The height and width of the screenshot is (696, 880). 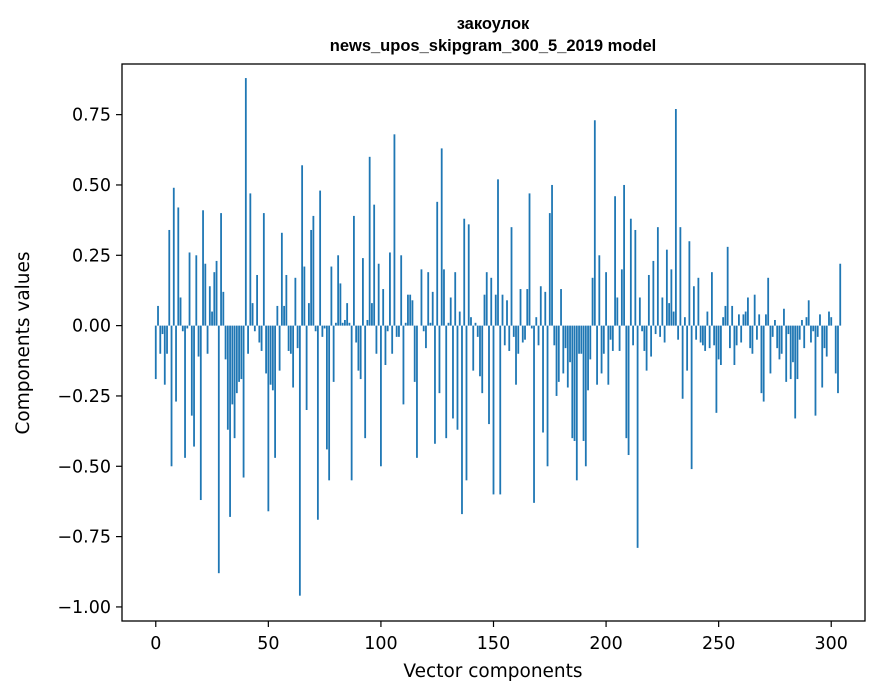 I want to click on x-tick-label: 50, so click(x=268, y=644).